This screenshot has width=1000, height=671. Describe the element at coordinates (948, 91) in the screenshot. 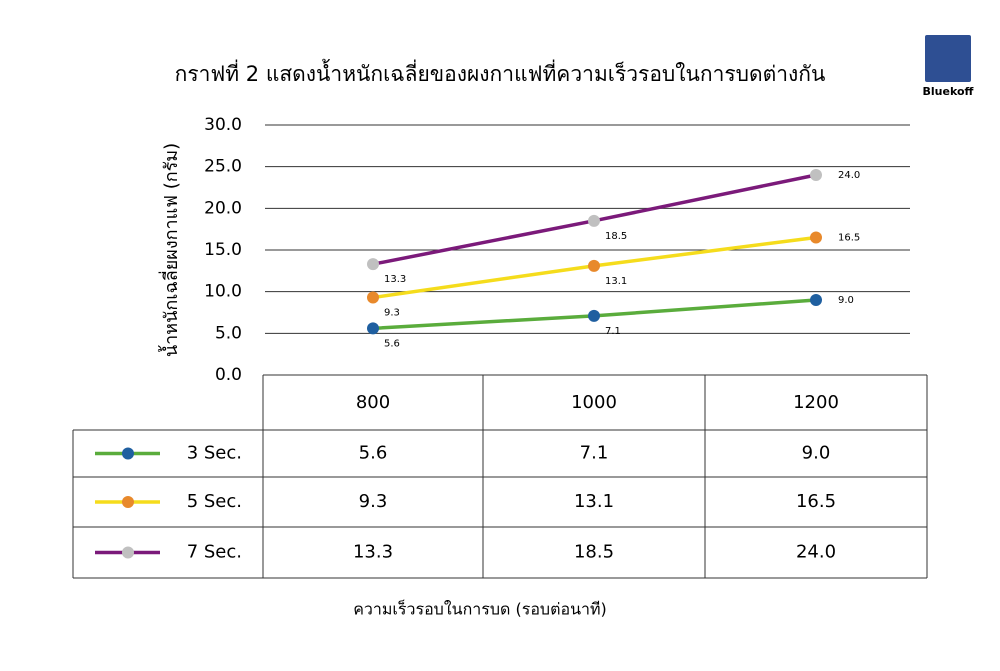

I see `logo-text: Bluekoff` at that location.